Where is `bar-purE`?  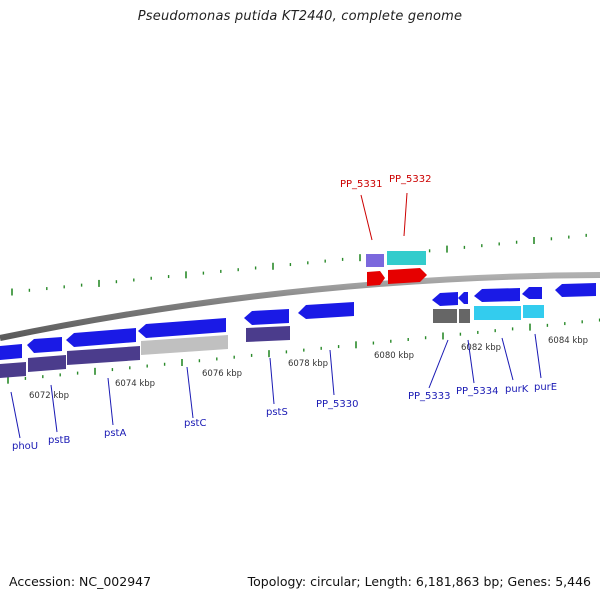 bar-purE is located at coordinates (533, 311).